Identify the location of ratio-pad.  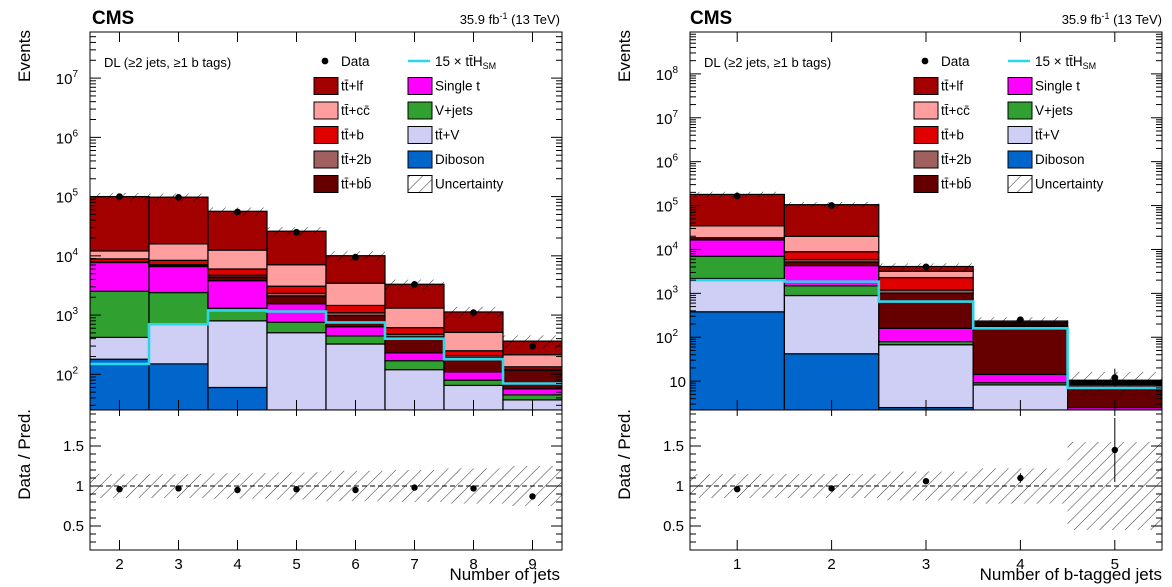
(326, 486).